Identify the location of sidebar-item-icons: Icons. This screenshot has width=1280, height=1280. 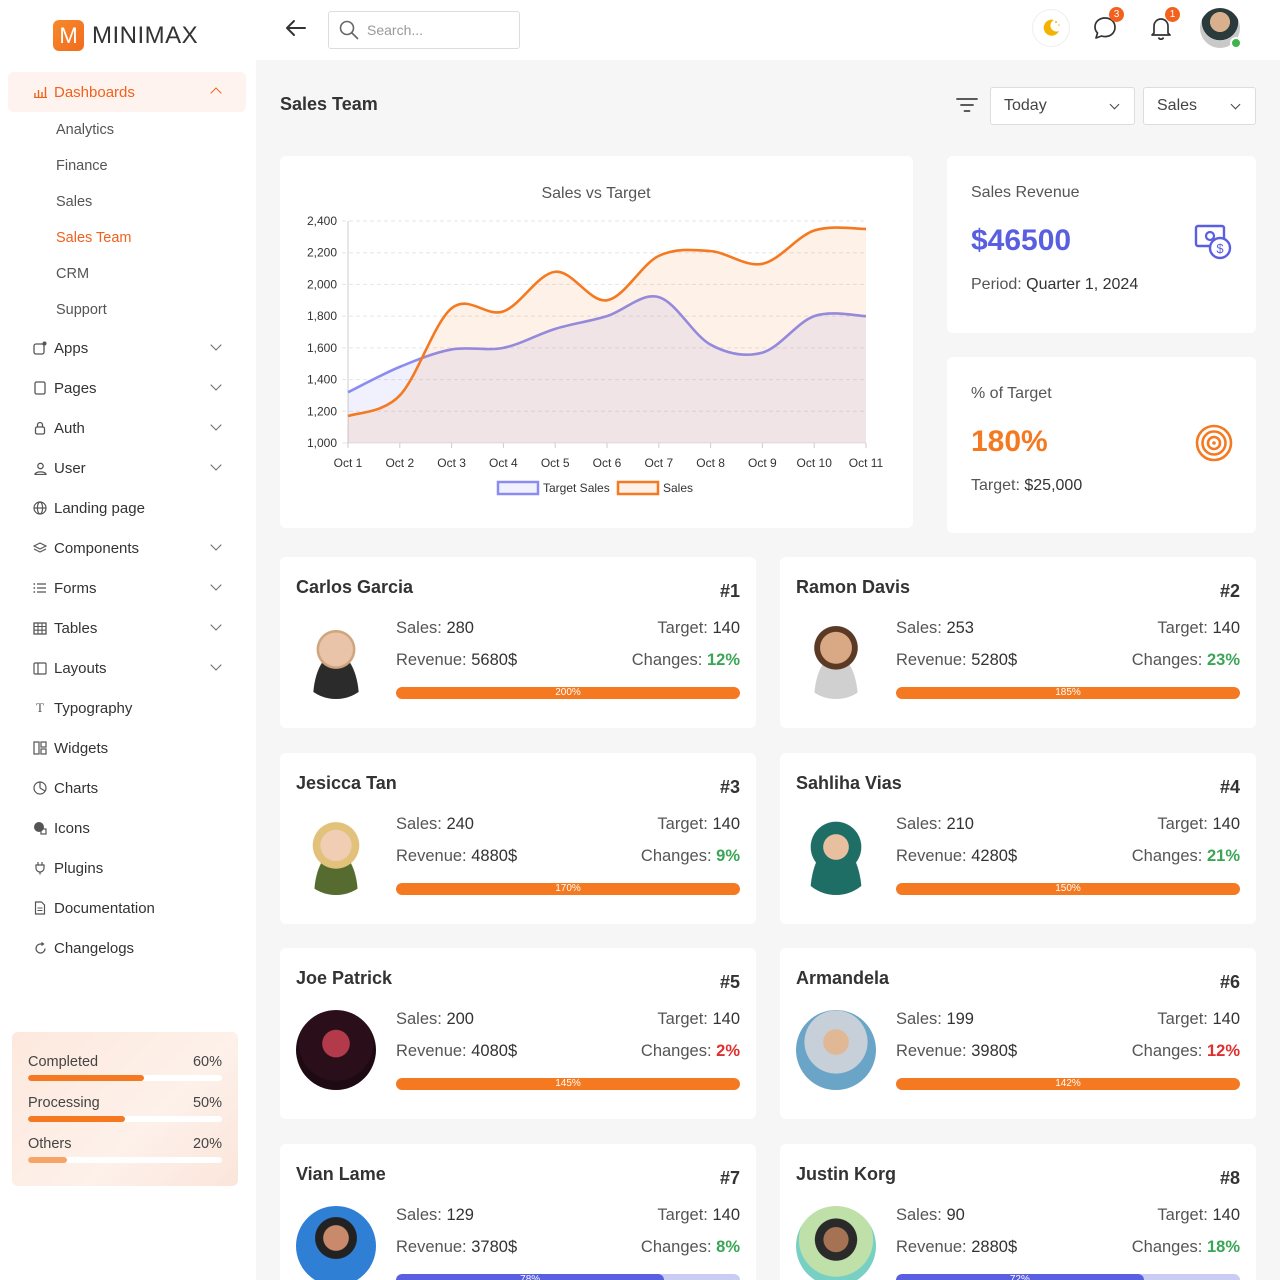
(127, 828).